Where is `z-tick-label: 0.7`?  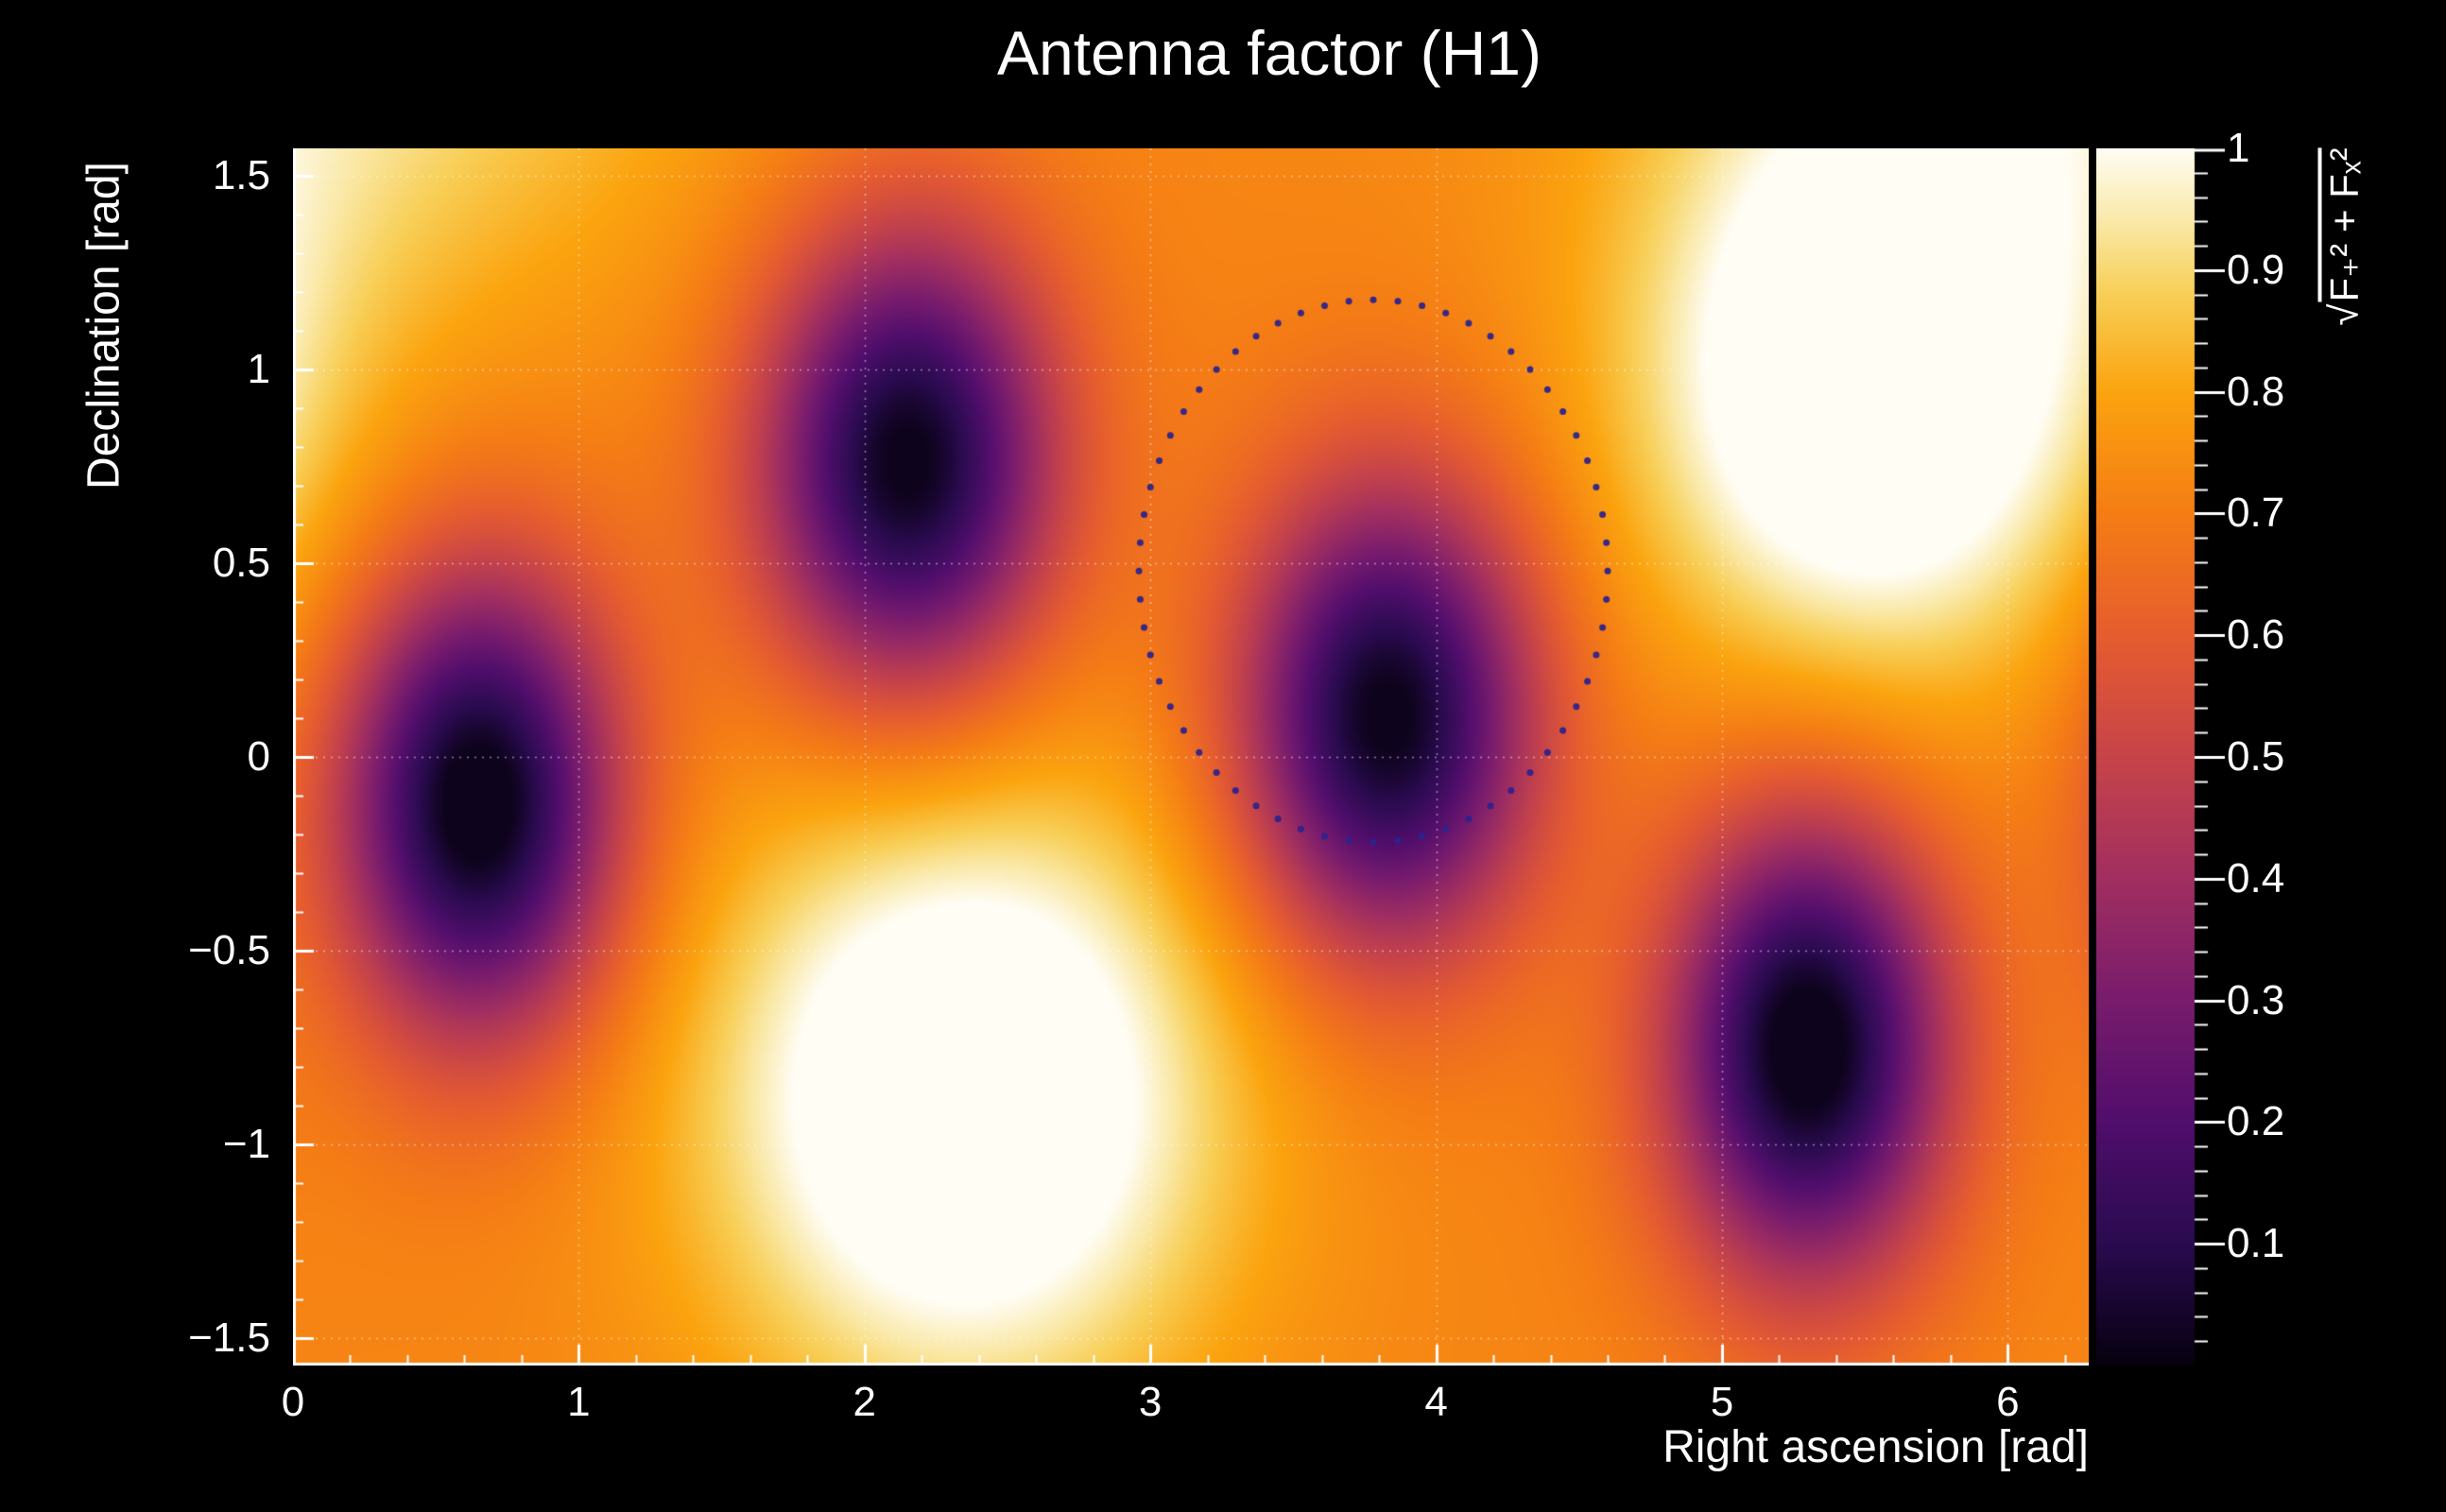
z-tick-label: 0.7 is located at coordinates (2256, 513).